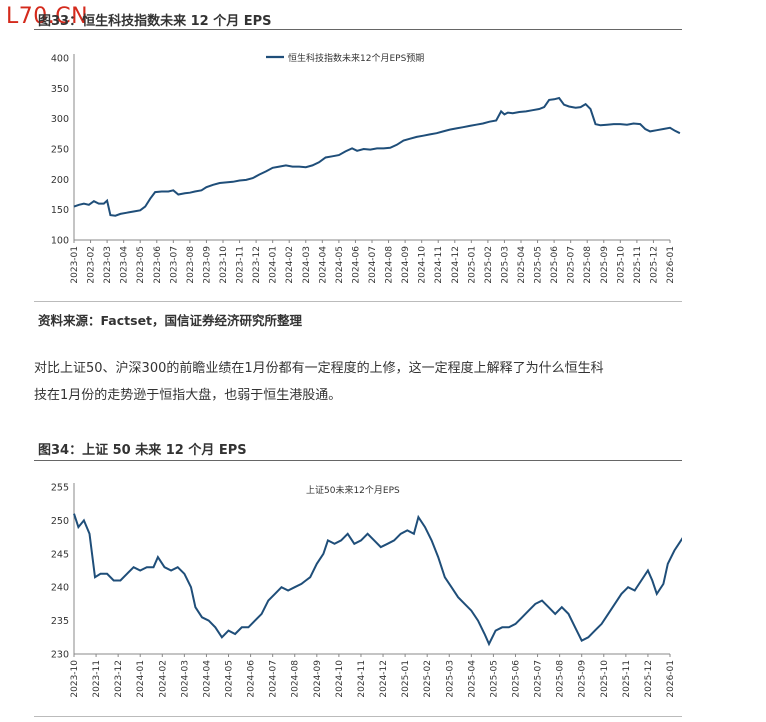  Describe the element at coordinates (60, 119) in the screenshot. I see `y-tick-label: 300` at that location.